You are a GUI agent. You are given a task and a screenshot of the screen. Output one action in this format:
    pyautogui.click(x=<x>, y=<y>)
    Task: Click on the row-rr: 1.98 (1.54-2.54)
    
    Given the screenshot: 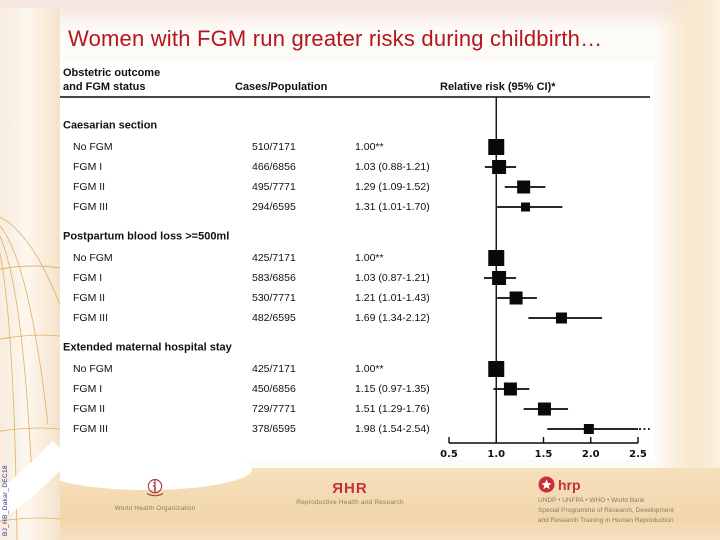 What is the action you would take?
    pyautogui.click(x=392, y=428)
    